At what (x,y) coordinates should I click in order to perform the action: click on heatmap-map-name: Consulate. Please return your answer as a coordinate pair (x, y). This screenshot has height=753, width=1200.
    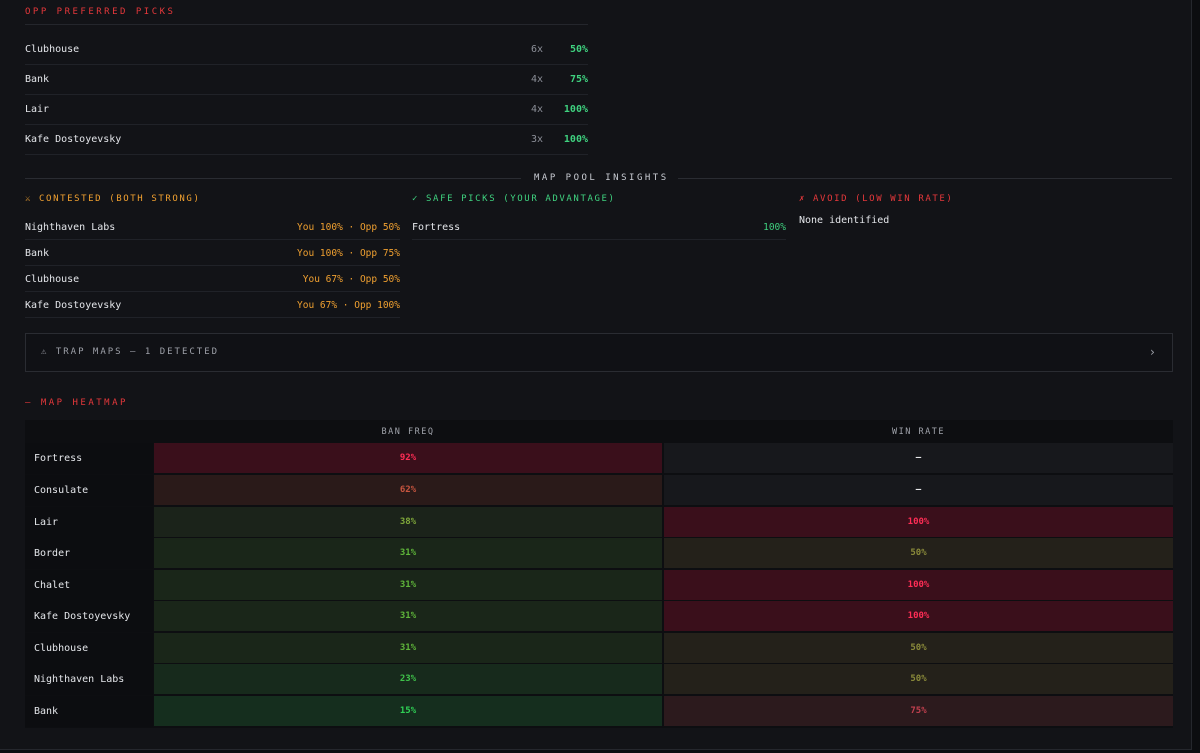
    Looking at the image, I should click on (89, 490).